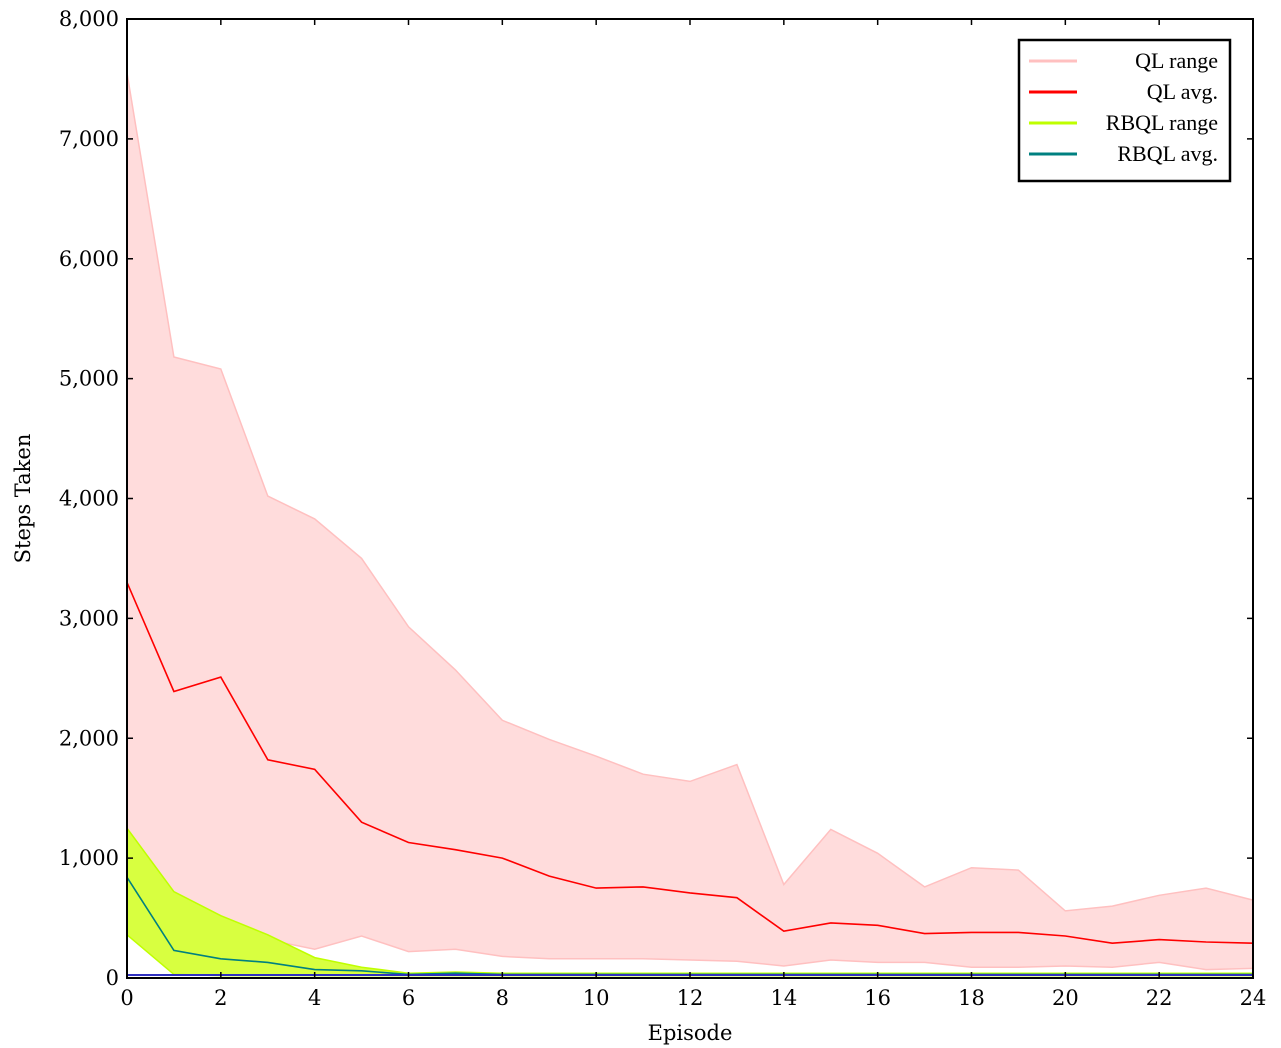 The height and width of the screenshot is (1048, 1281). Describe the element at coordinates (1065, 998) in the screenshot. I see `x-tick-label-20: 20` at that location.